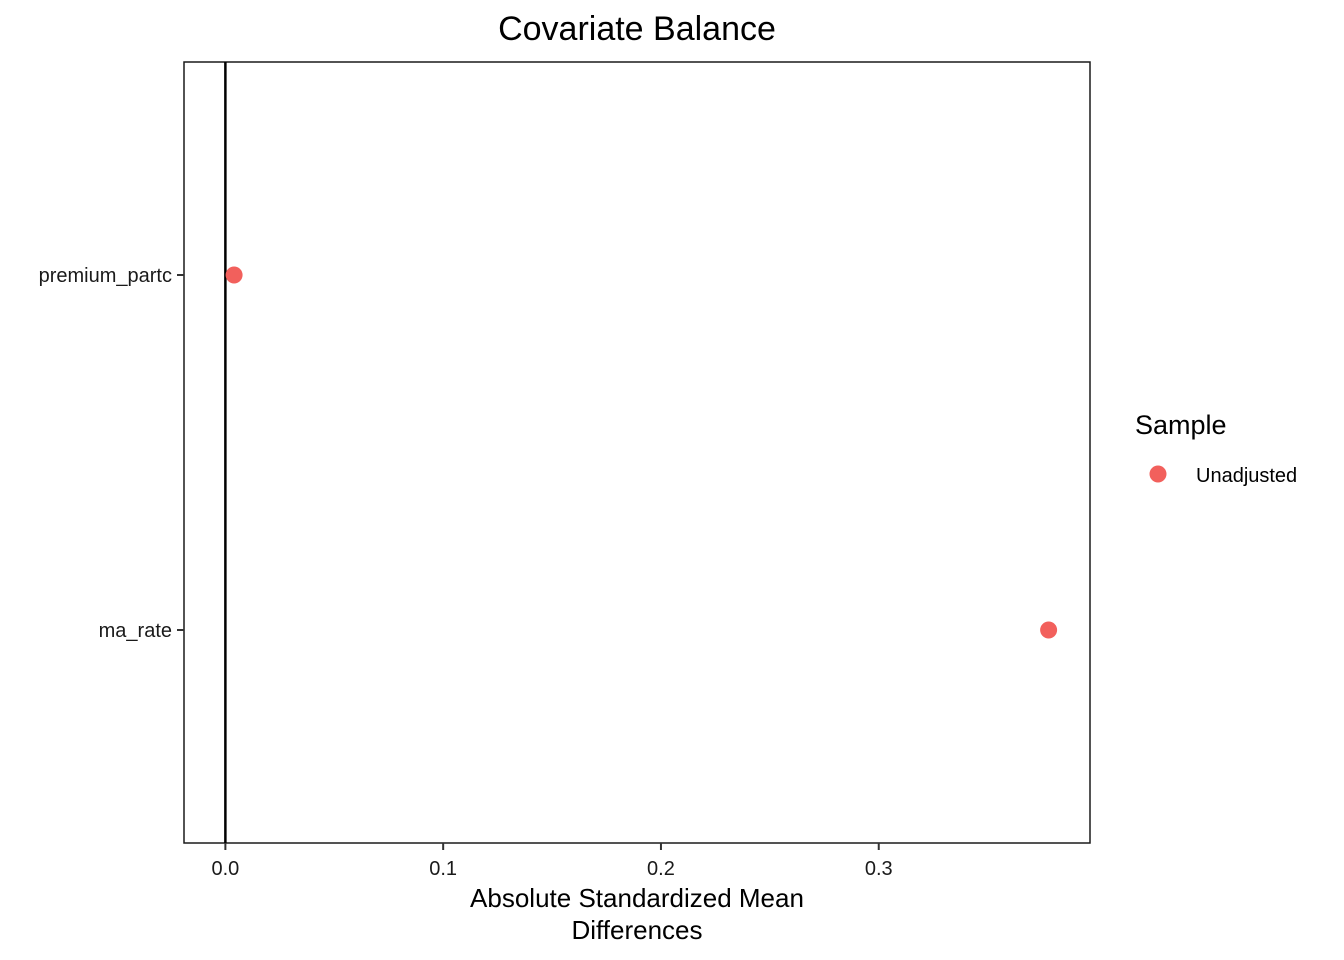 The width and height of the screenshot is (1344, 960). Describe the element at coordinates (443, 869) in the screenshot. I see `x-tick-label: 0.1` at that location.